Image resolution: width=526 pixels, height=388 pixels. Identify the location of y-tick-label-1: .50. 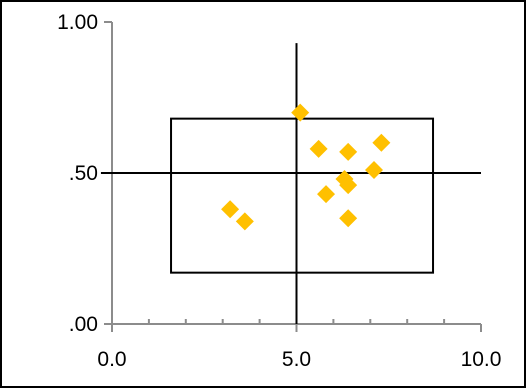
(83, 173).